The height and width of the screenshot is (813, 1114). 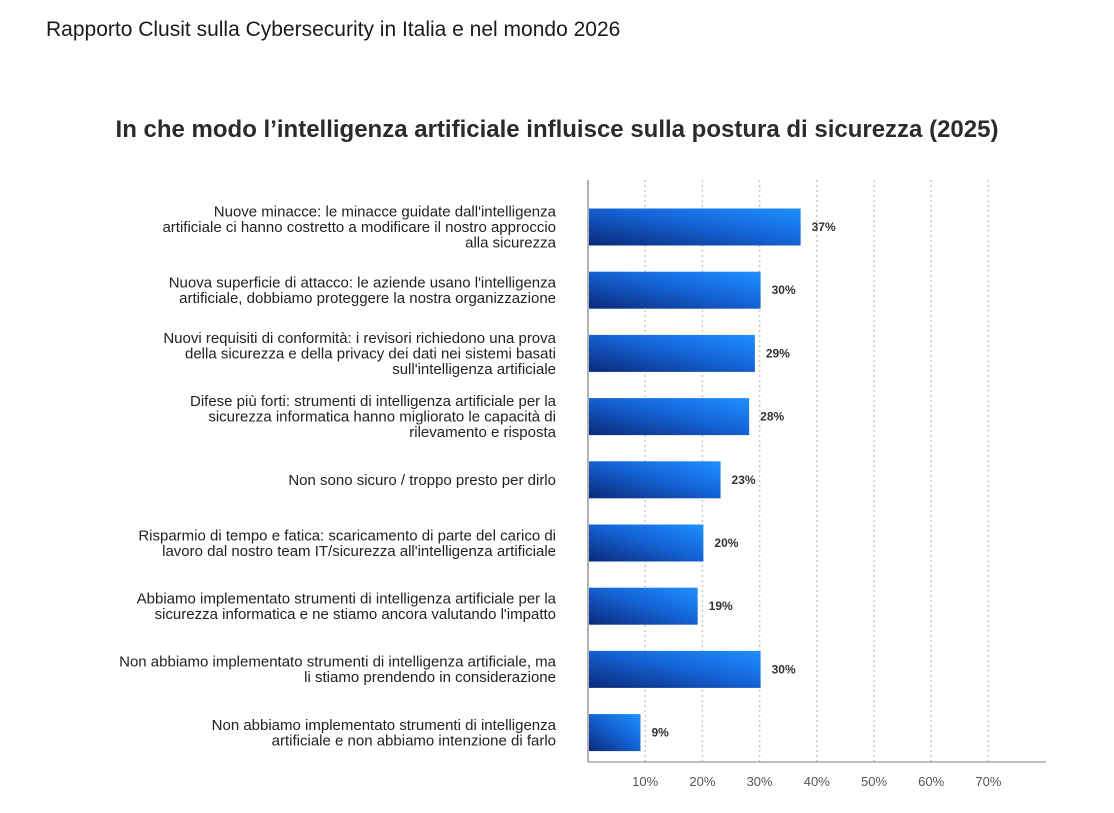 I want to click on x-tick-labels: 10% 20% 30% 40% 50% 60% 70%, so click(x=817, y=781).